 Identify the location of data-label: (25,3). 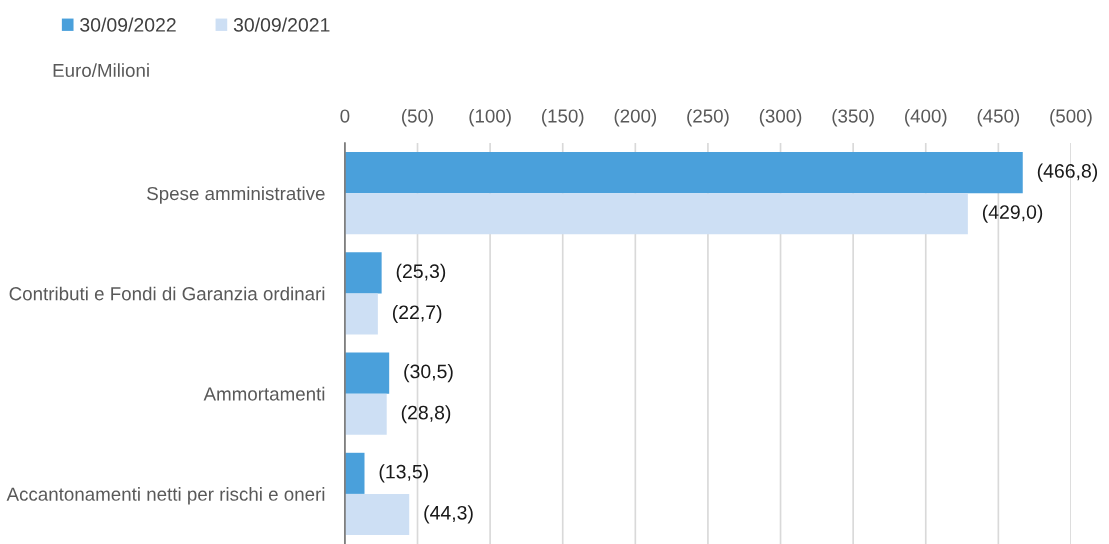
(421, 272).